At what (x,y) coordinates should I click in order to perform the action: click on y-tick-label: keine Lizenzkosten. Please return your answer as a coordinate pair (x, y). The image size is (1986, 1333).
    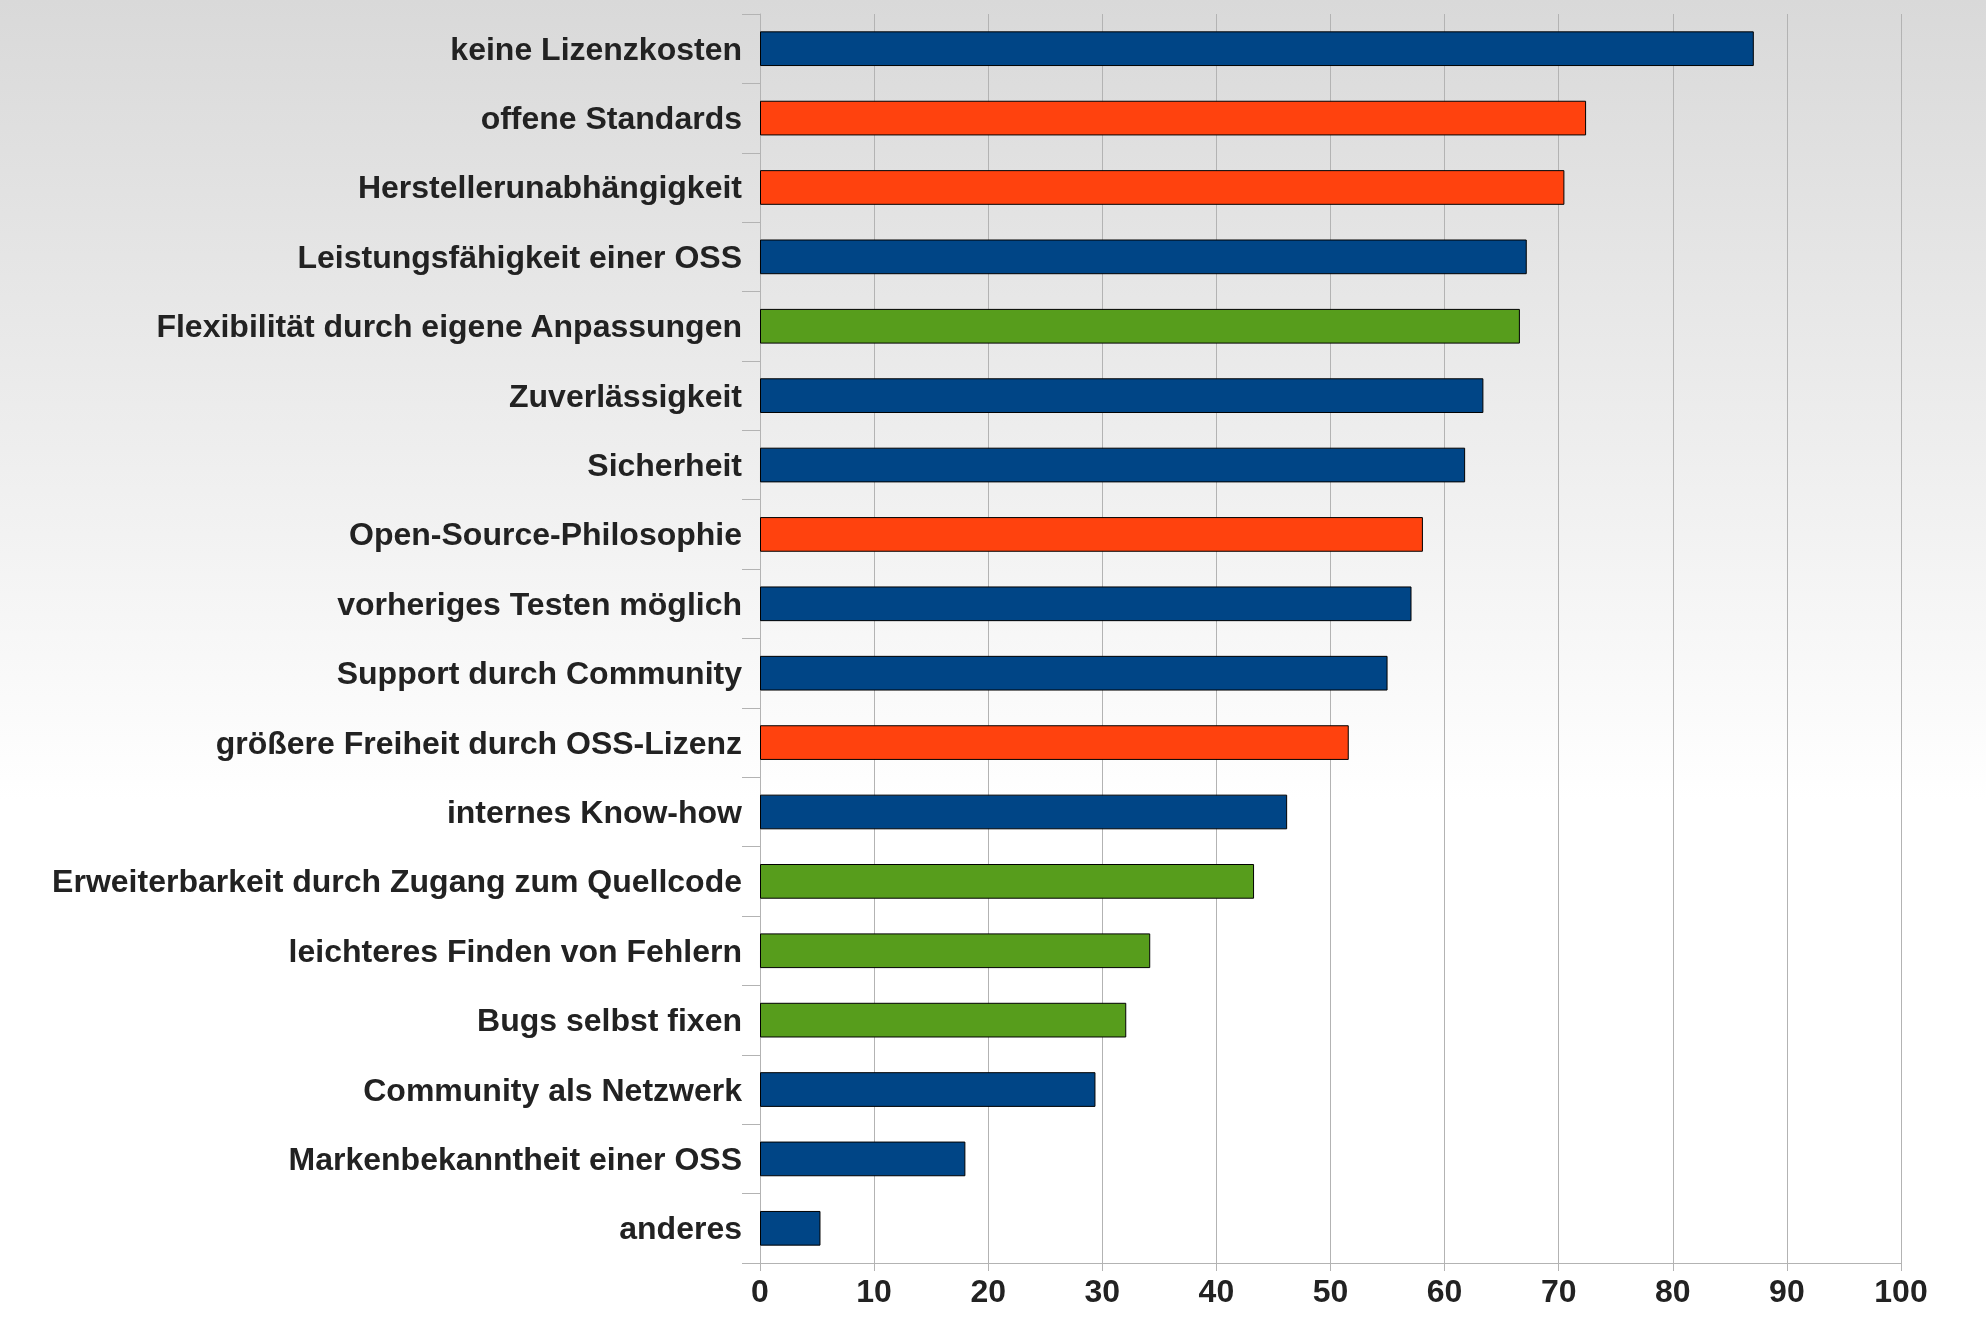
    Looking at the image, I should click on (596, 48).